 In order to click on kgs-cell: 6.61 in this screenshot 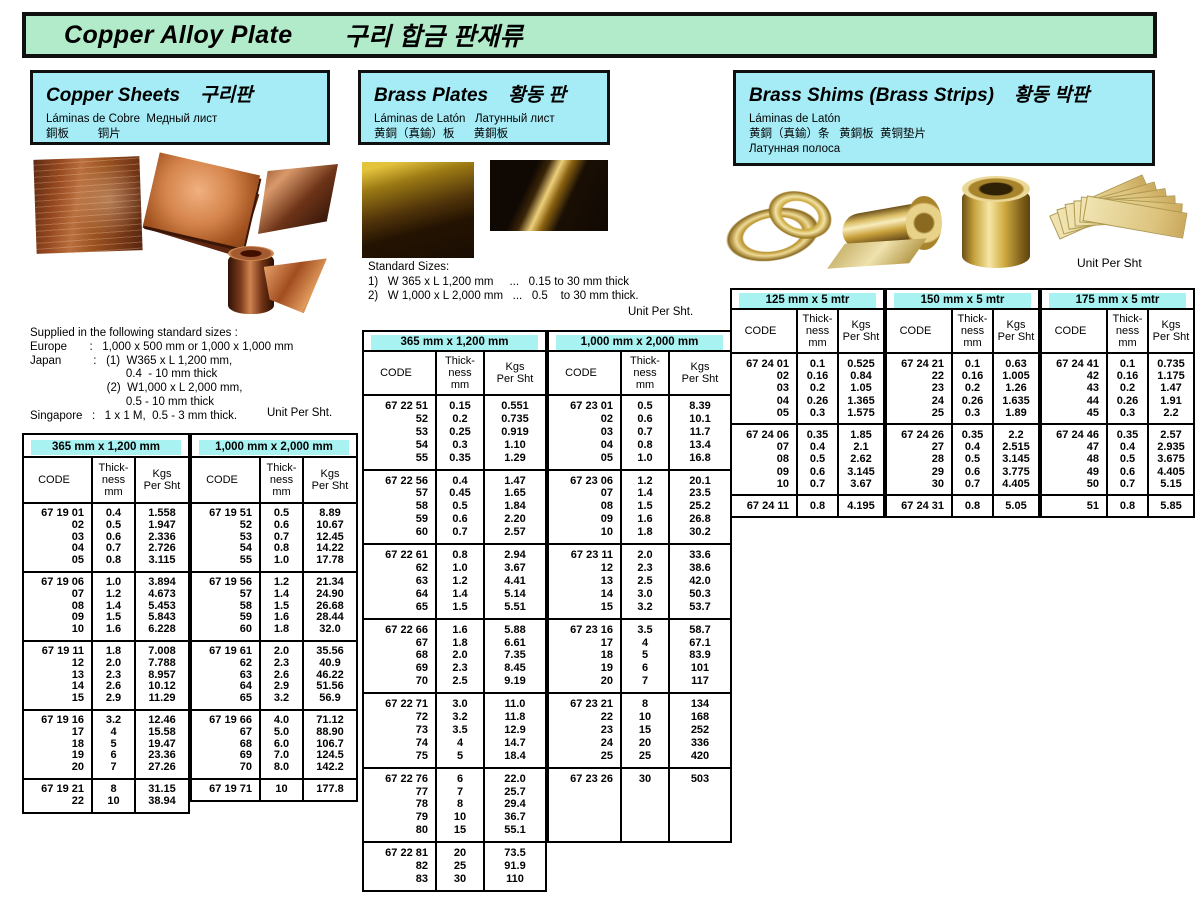, I will do `click(514, 643)`.